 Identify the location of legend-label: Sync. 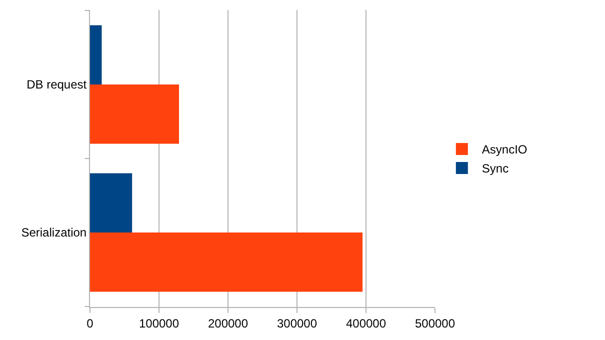
(495, 169).